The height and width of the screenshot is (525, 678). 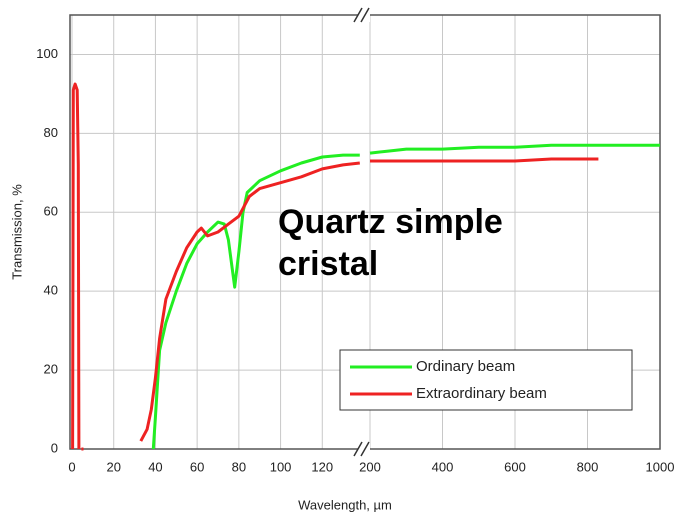 I want to click on y-tick-label: 0, so click(x=54, y=447).